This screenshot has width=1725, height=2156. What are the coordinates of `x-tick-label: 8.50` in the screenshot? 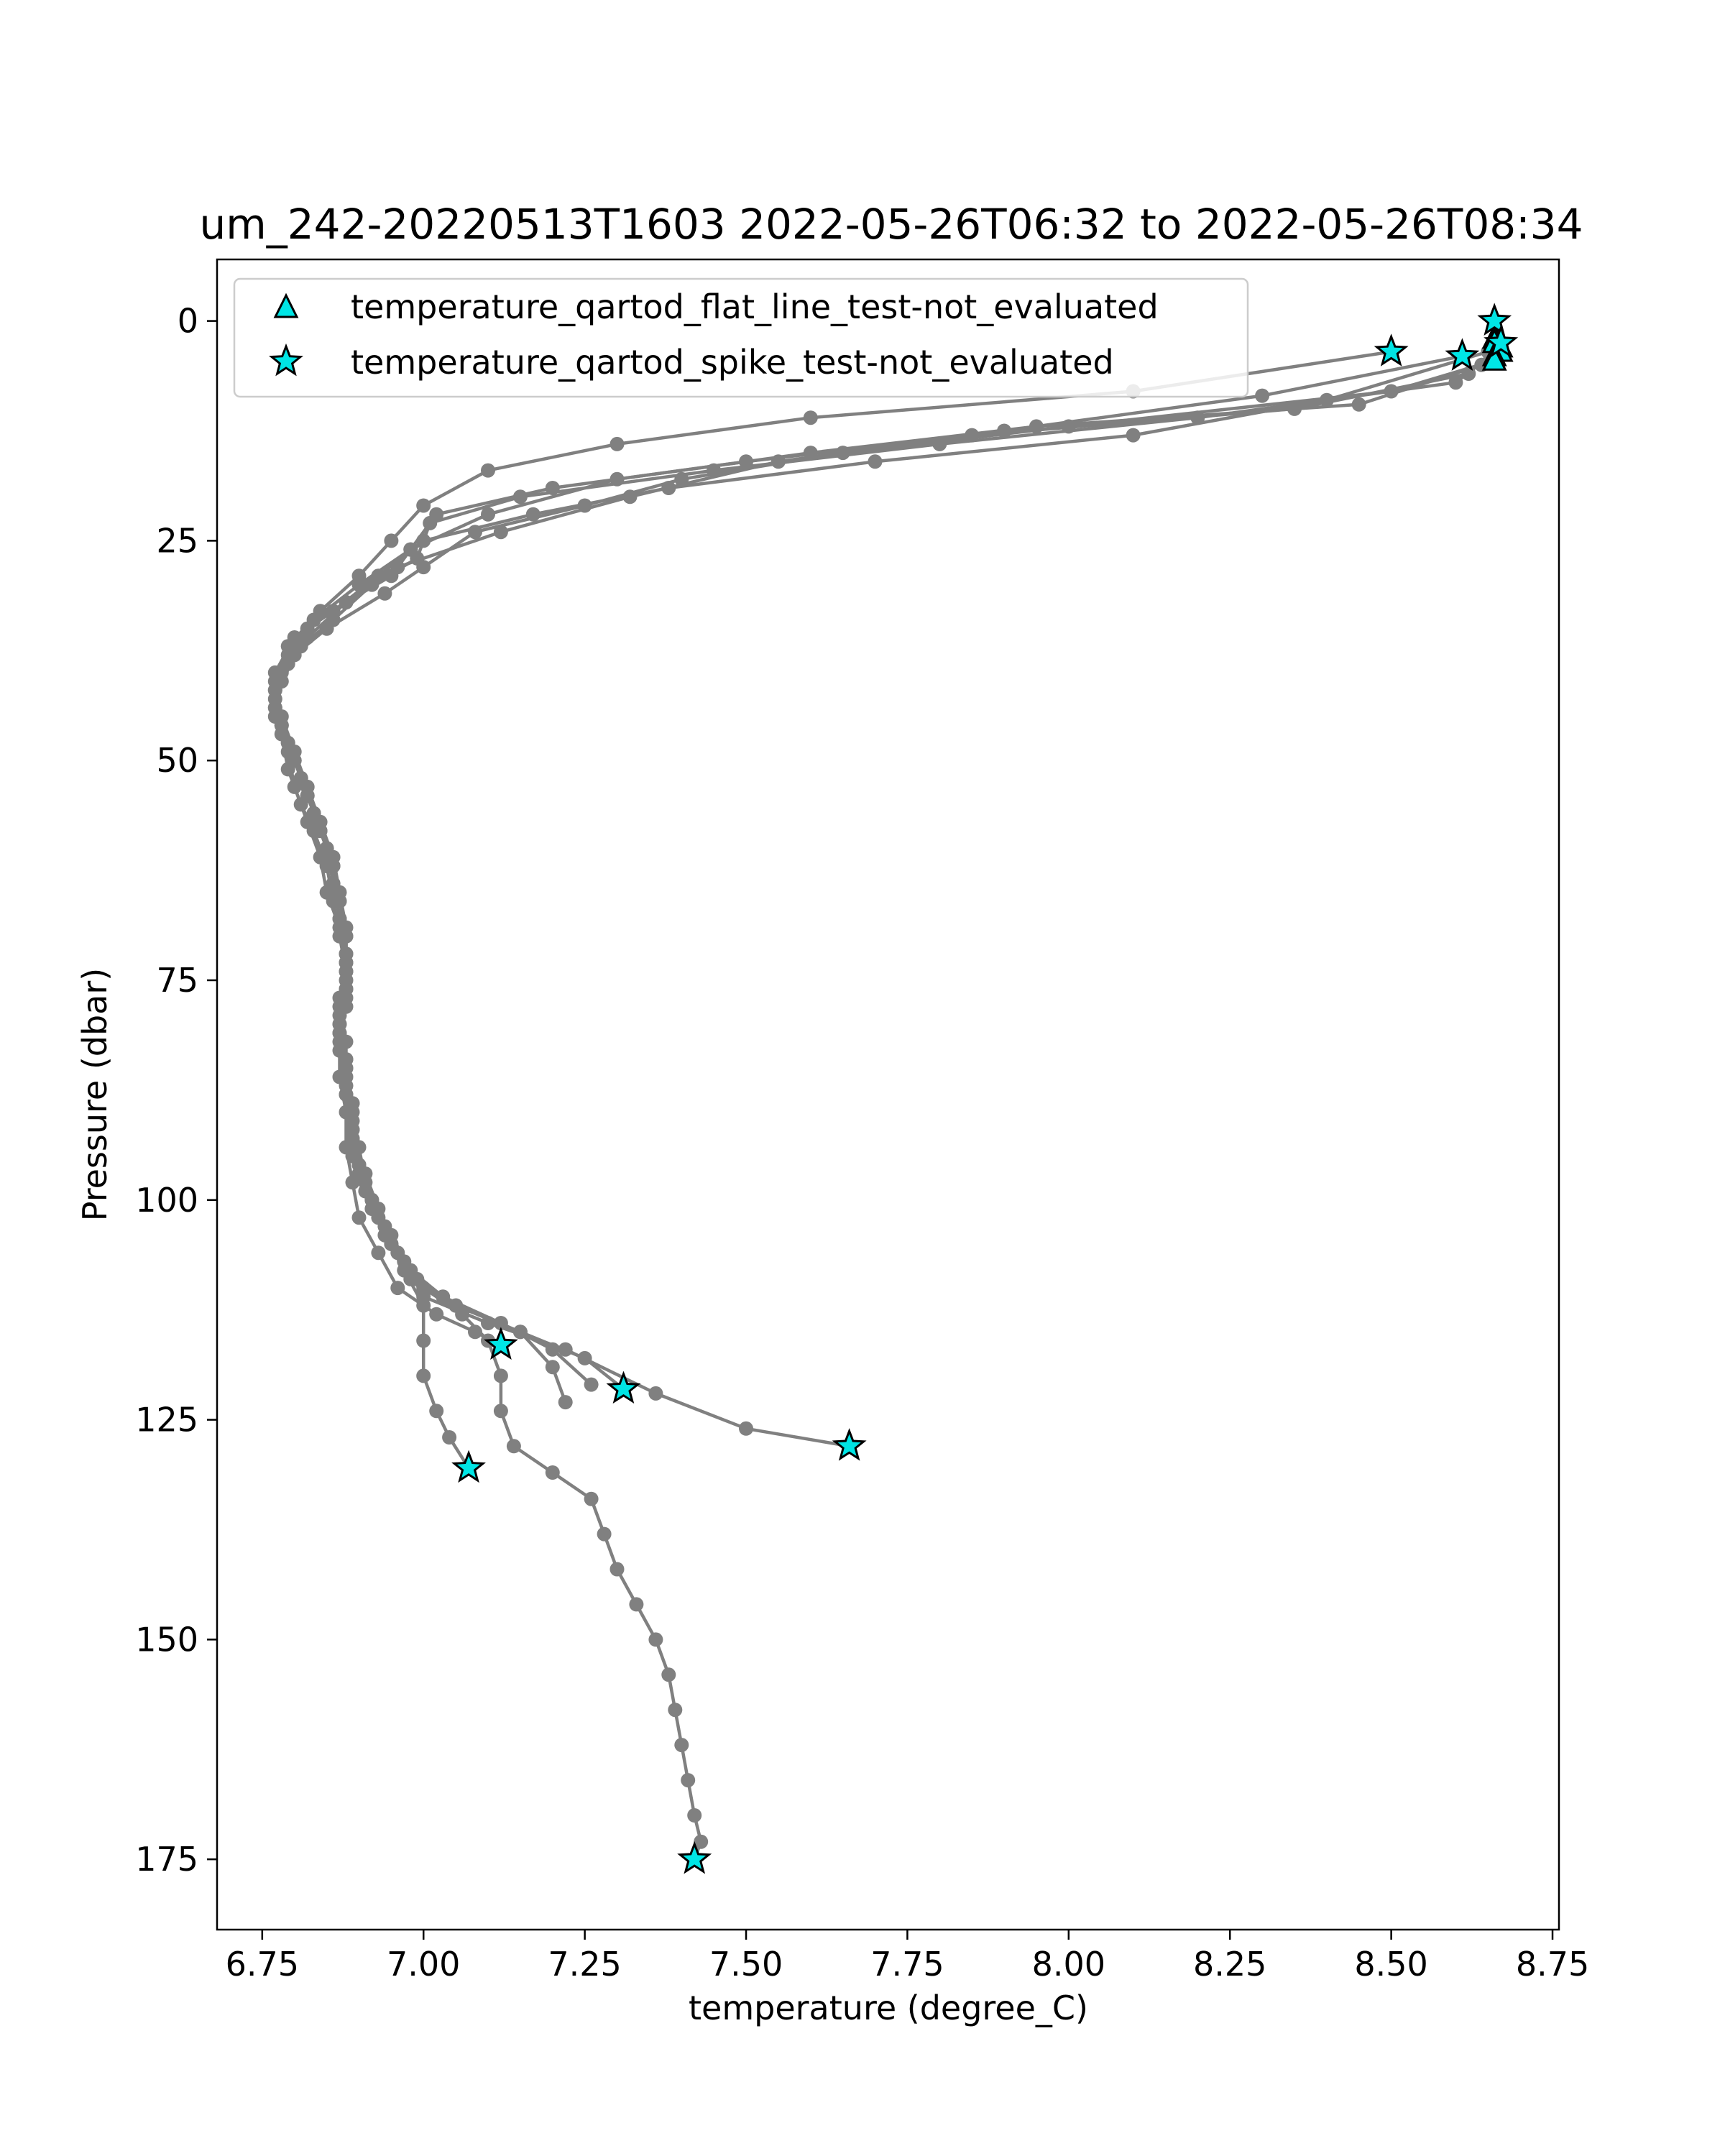 It's located at (1390, 1965).